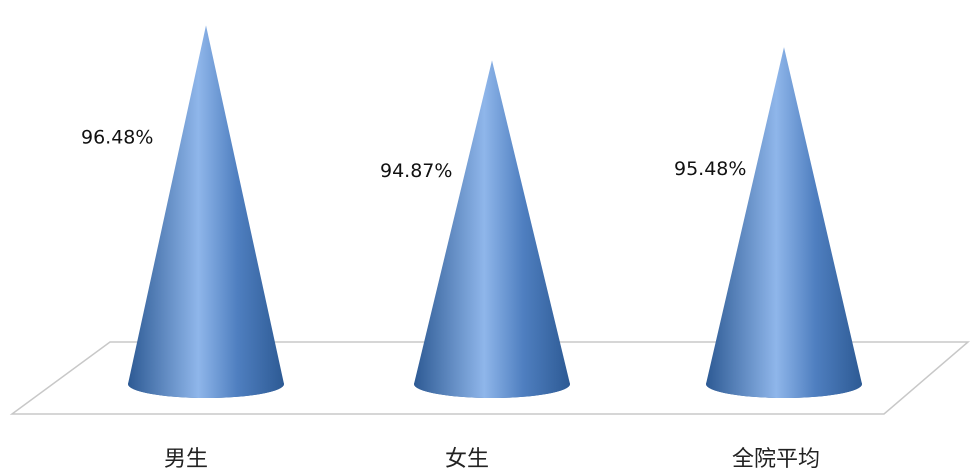 The height and width of the screenshot is (471, 971). Describe the element at coordinates (776, 459) in the screenshot. I see `category-label-overall-average: 全院平均` at that location.